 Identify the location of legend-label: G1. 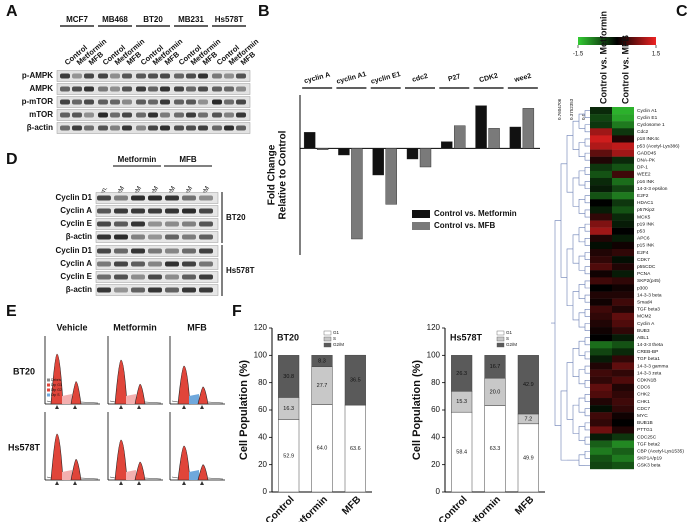
(509, 332).